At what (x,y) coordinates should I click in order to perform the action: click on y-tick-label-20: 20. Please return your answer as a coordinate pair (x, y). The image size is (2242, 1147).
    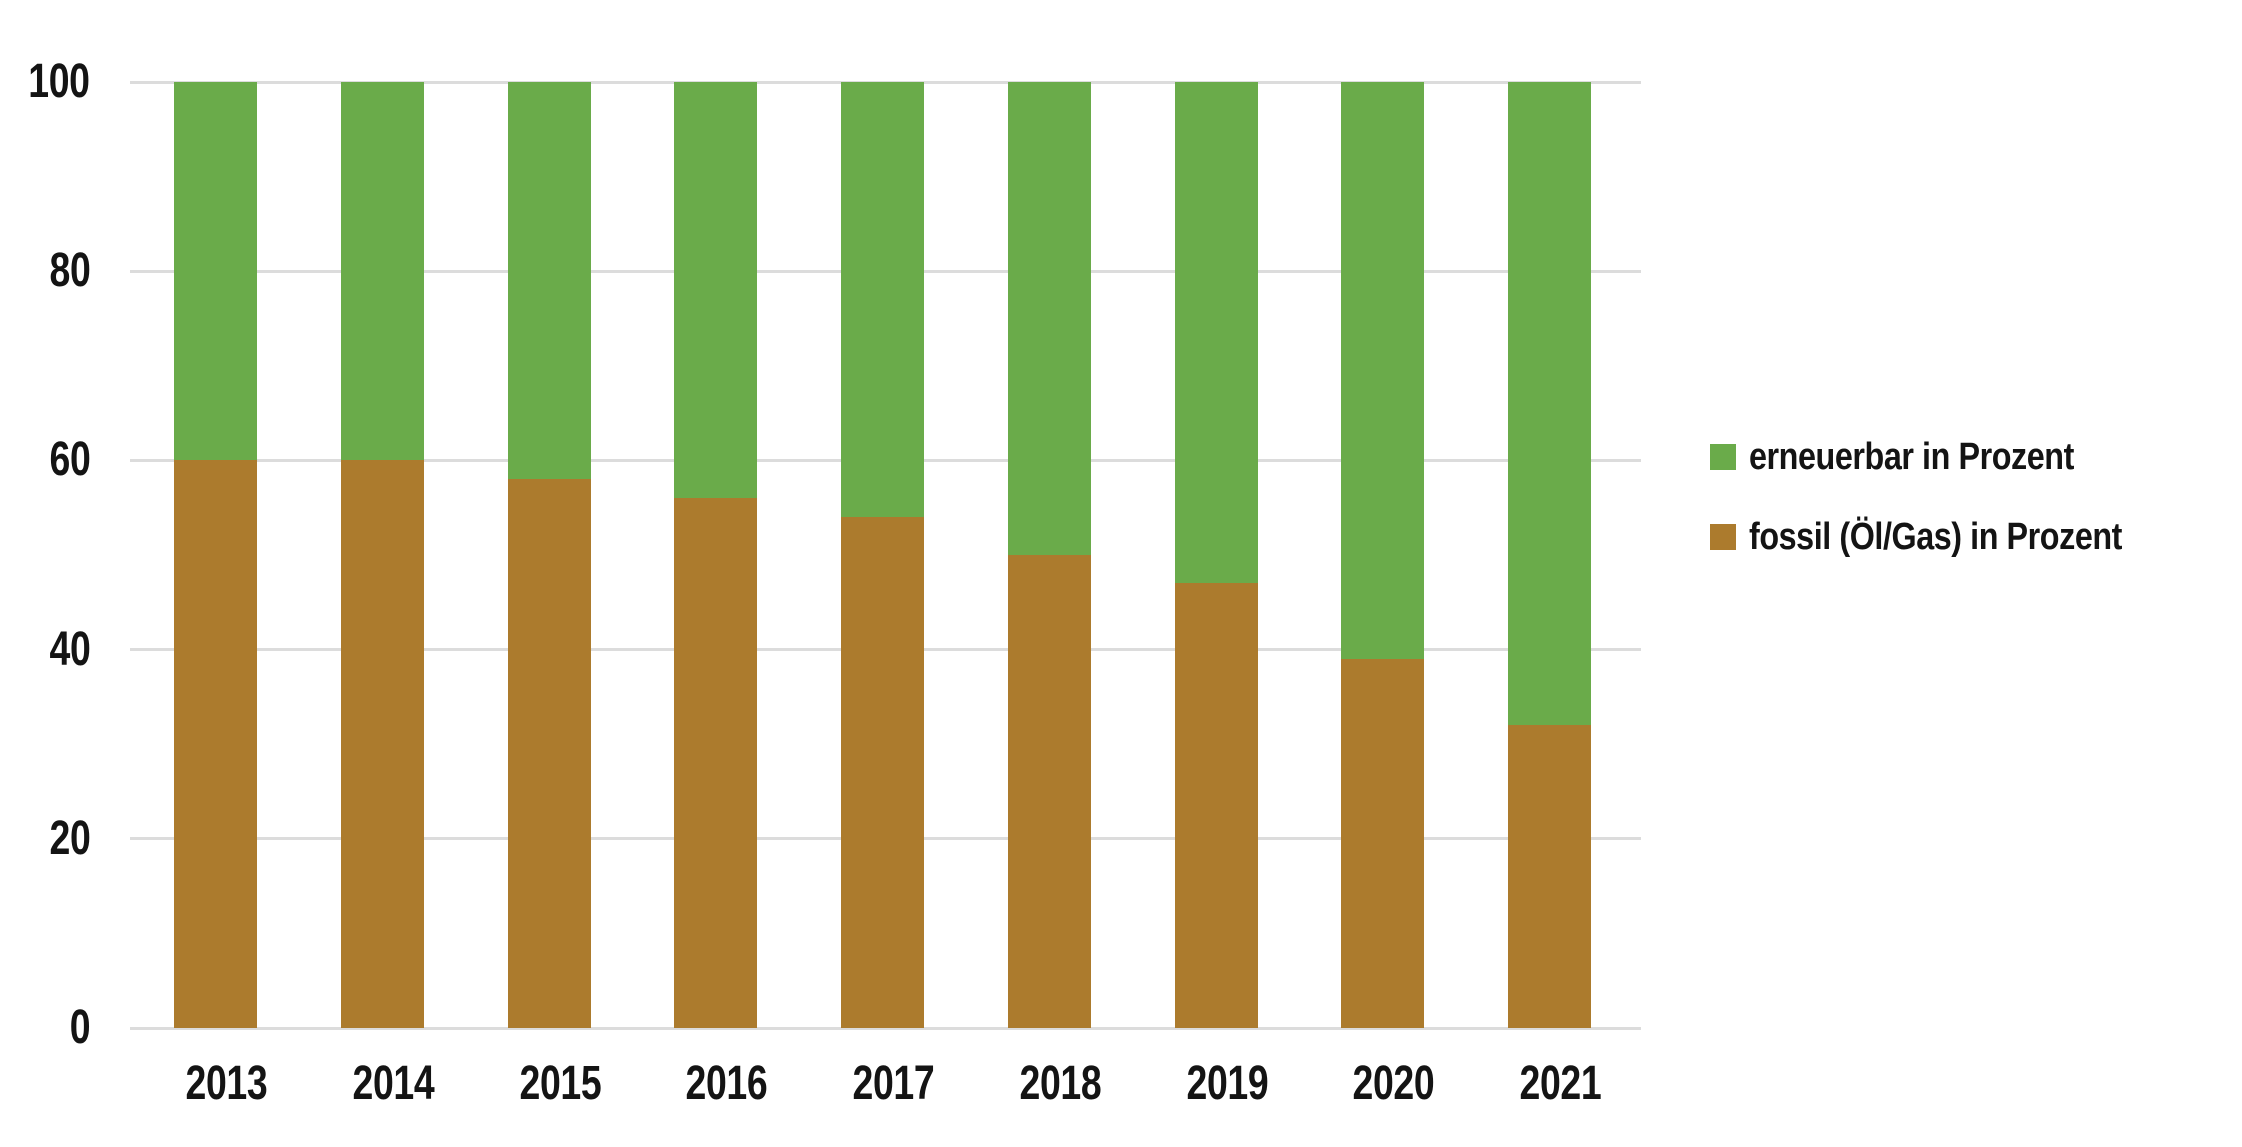
    Looking at the image, I should click on (69, 838).